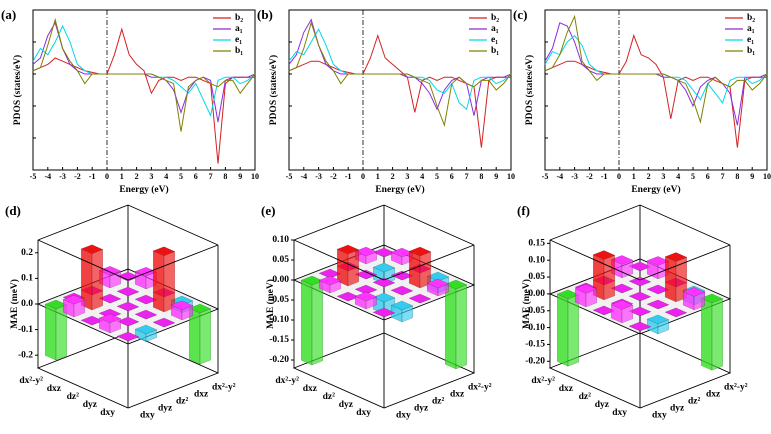 This screenshot has width=771, height=434. Describe the element at coordinates (279, 360) in the screenshot. I see `z-tick-label: -0.20` at that location.